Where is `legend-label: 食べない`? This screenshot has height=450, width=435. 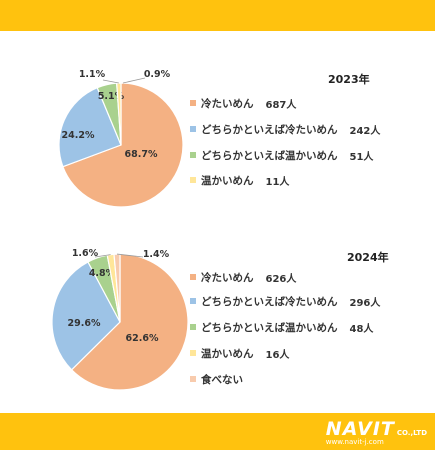
legend-label: 食べない is located at coordinates (222, 379).